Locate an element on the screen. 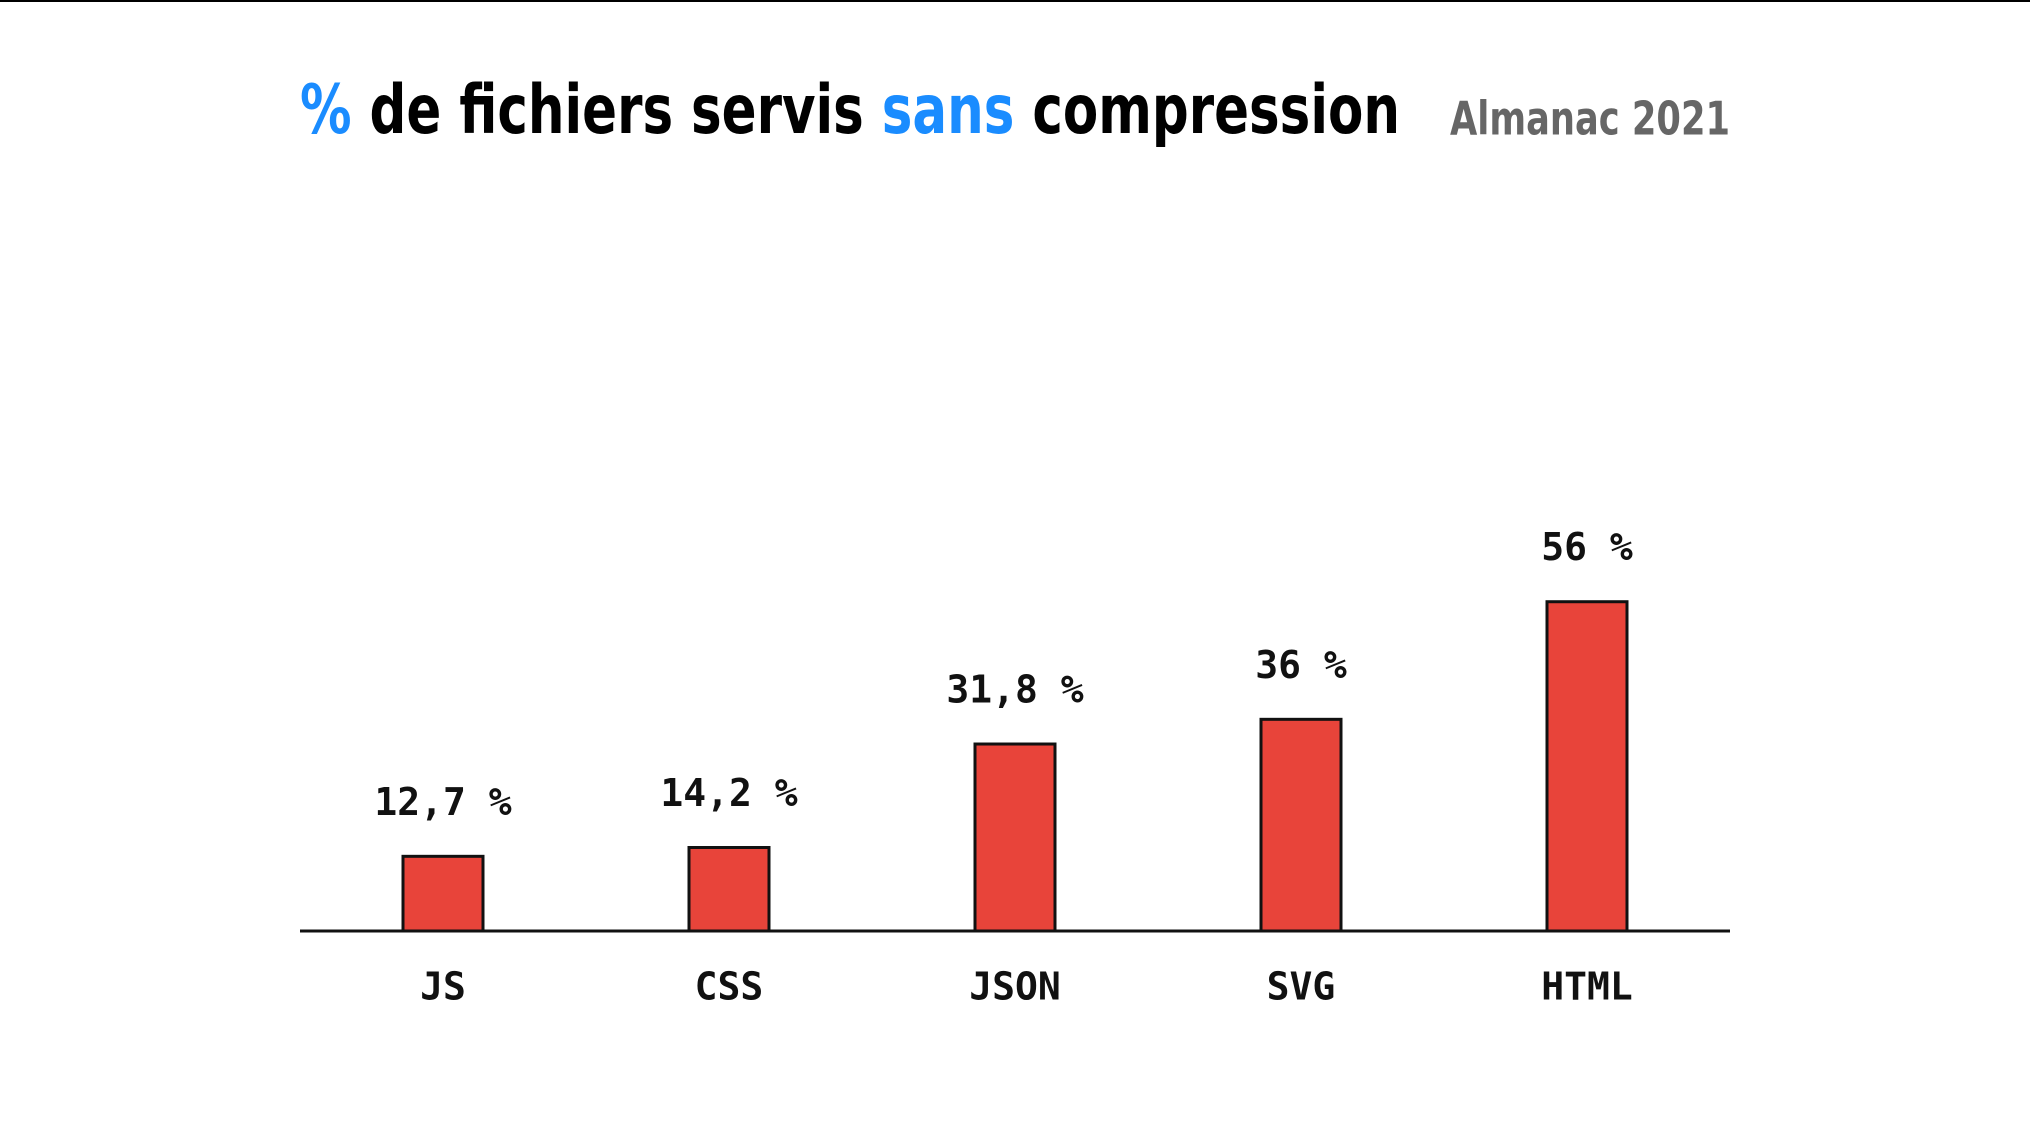  chart-subtitle: Almanac 2021 is located at coordinates (1590, 119).